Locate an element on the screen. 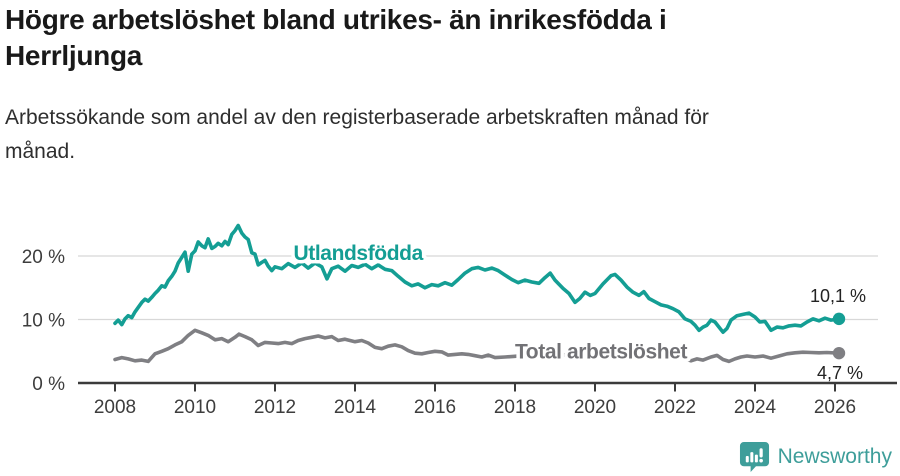  x-tick-label: 2012 is located at coordinates (275, 407).